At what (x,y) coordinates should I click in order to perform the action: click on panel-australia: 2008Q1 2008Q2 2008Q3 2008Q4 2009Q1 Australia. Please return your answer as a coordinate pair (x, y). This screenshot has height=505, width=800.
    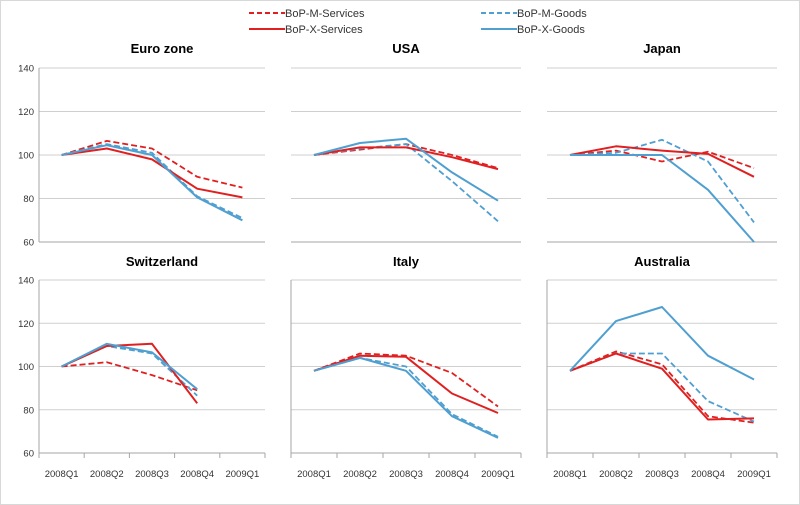
    Looking at the image, I should click on (662, 367).